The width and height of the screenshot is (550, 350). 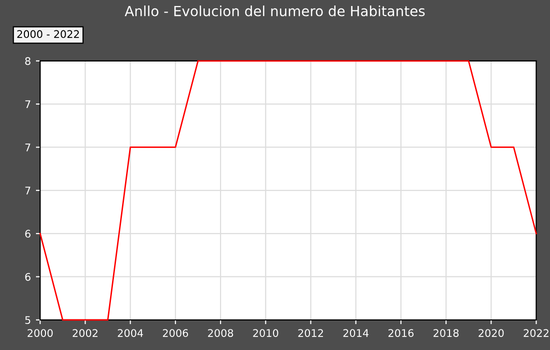 What do you see at coordinates (40, 333) in the screenshot?
I see `x-tick-label: 2000` at bounding box center [40, 333].